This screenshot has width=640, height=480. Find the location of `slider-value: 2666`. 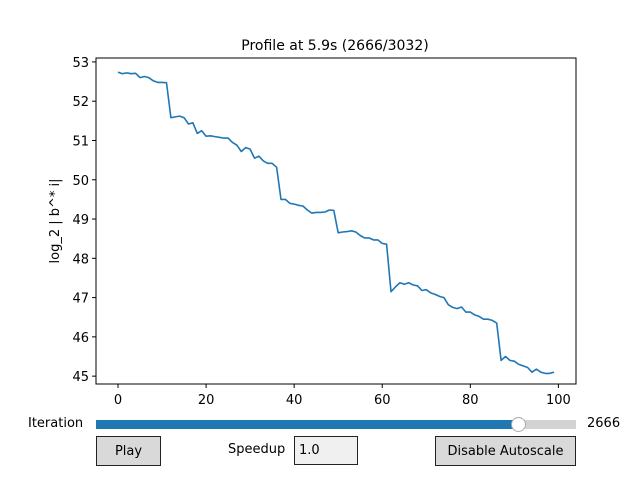

slider-value: 2666 is located at coordinates (604, 423).